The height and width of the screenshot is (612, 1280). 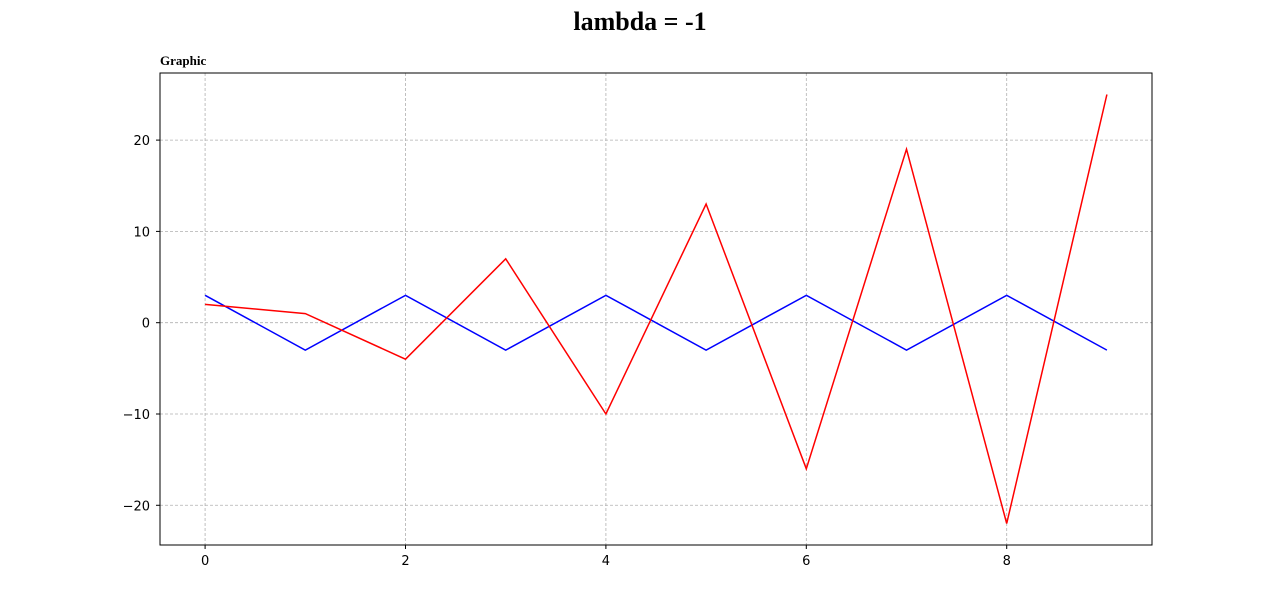 What do you see at coordinates (141, 232) in the screenshot?
I see `y-tick-label: 10` at bounding box center [141, 232].